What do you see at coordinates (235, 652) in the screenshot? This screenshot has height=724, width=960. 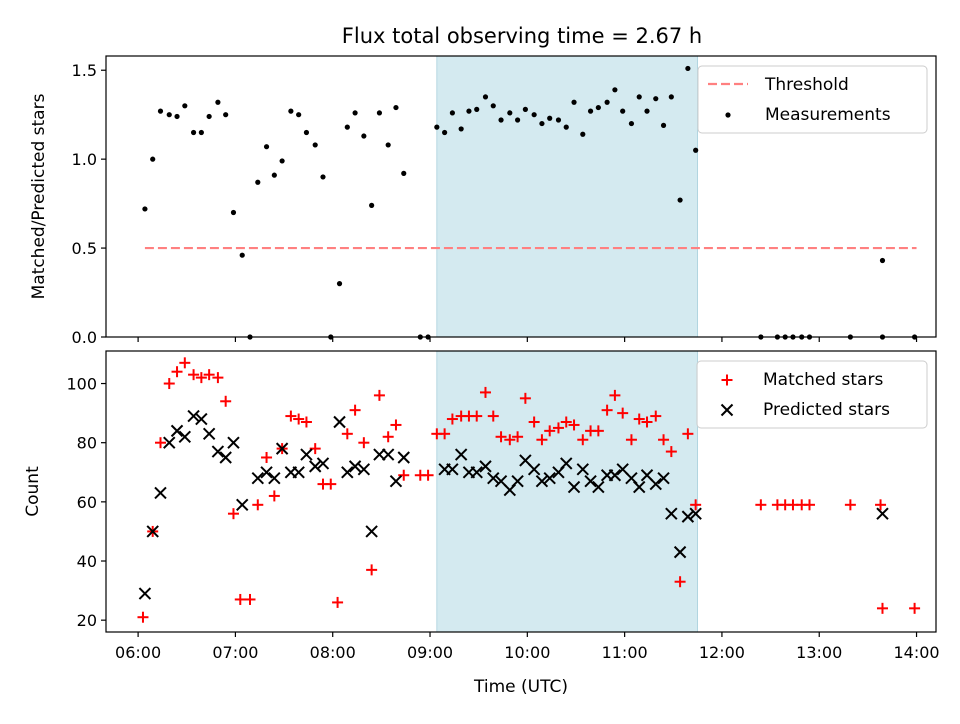 I see `x-tick-label: 07:00` at bounding box center [235, 652].